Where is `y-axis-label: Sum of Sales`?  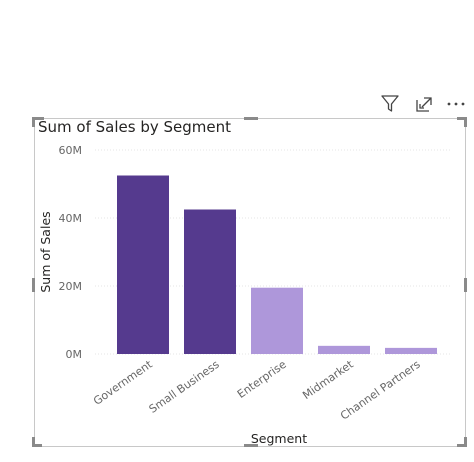 y-axis-label: Sum of Sales is located at coordinates (45, 251).